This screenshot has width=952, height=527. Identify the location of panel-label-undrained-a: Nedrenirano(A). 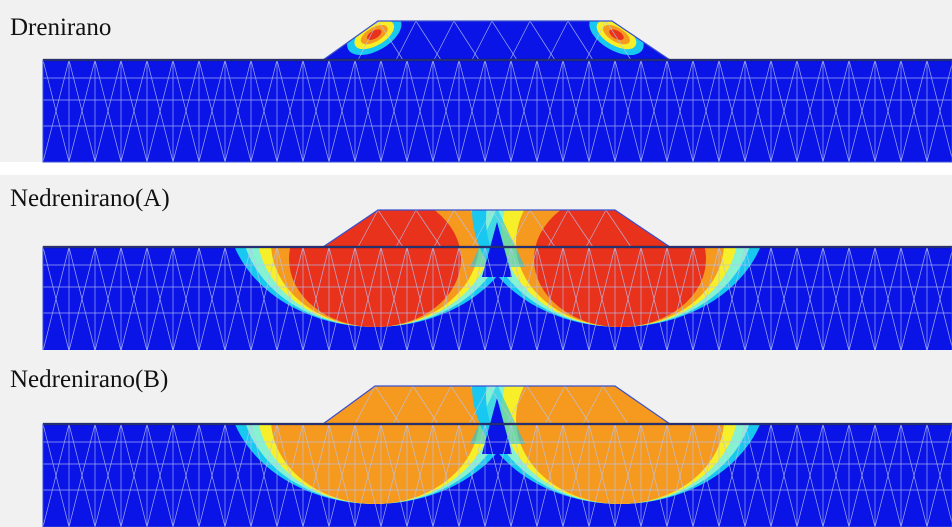
(90, 198).